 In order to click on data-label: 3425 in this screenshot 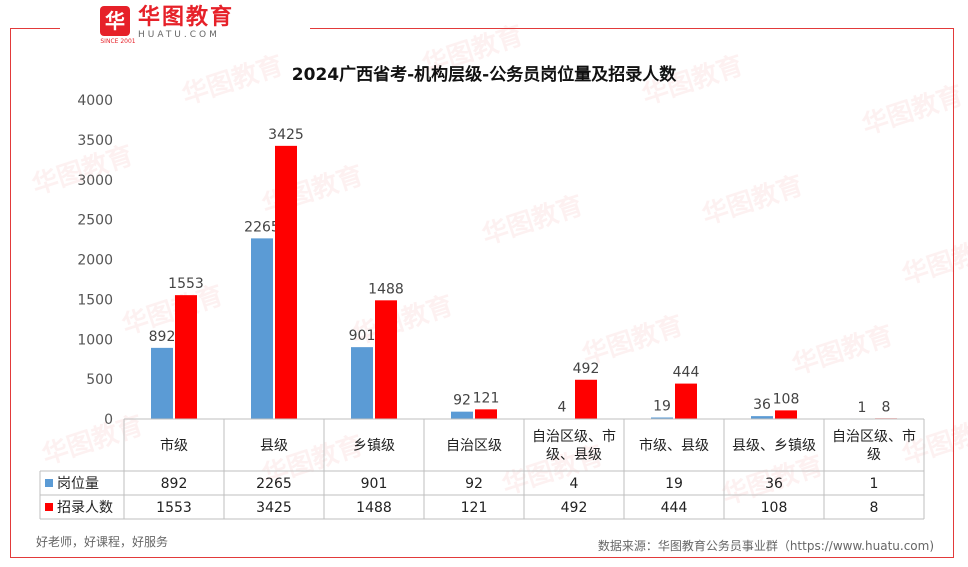, I will do `click(286, 135)`.